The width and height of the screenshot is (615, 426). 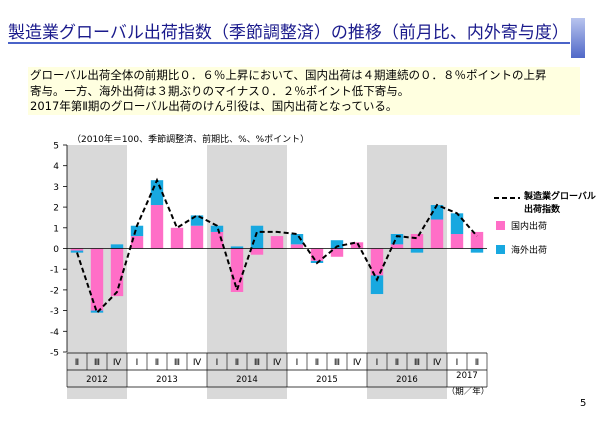 I want to click on y-tick-label: 2, so click(x=56, y=209).